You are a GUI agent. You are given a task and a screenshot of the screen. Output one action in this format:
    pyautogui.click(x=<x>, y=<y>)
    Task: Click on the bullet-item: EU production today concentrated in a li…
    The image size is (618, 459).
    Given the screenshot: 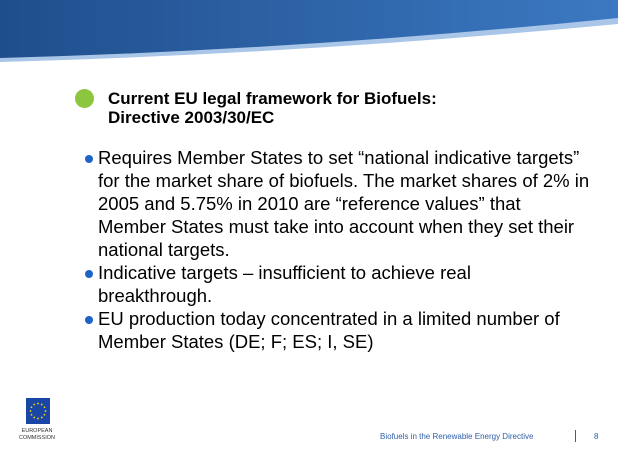 What is the action you would take?
    pyautogui.click(x=337, y=330)
    